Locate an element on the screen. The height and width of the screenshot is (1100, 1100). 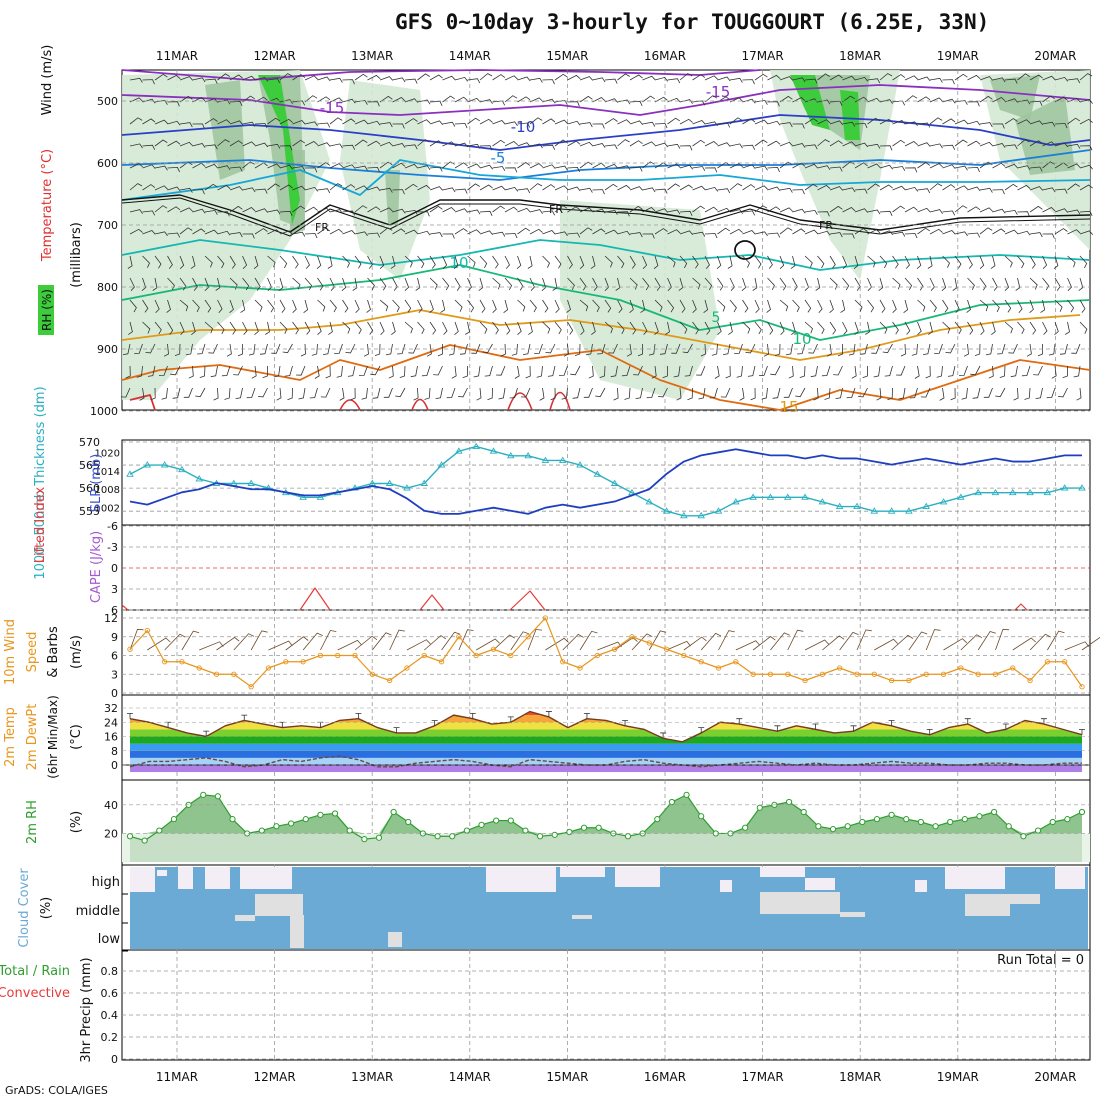
precip-tick: 0 is located at coordinates (114, 1059).